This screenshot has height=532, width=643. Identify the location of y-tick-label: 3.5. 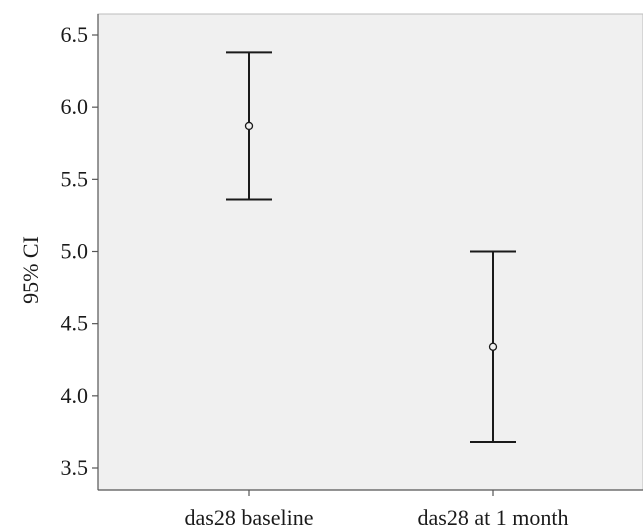
(75, 467).